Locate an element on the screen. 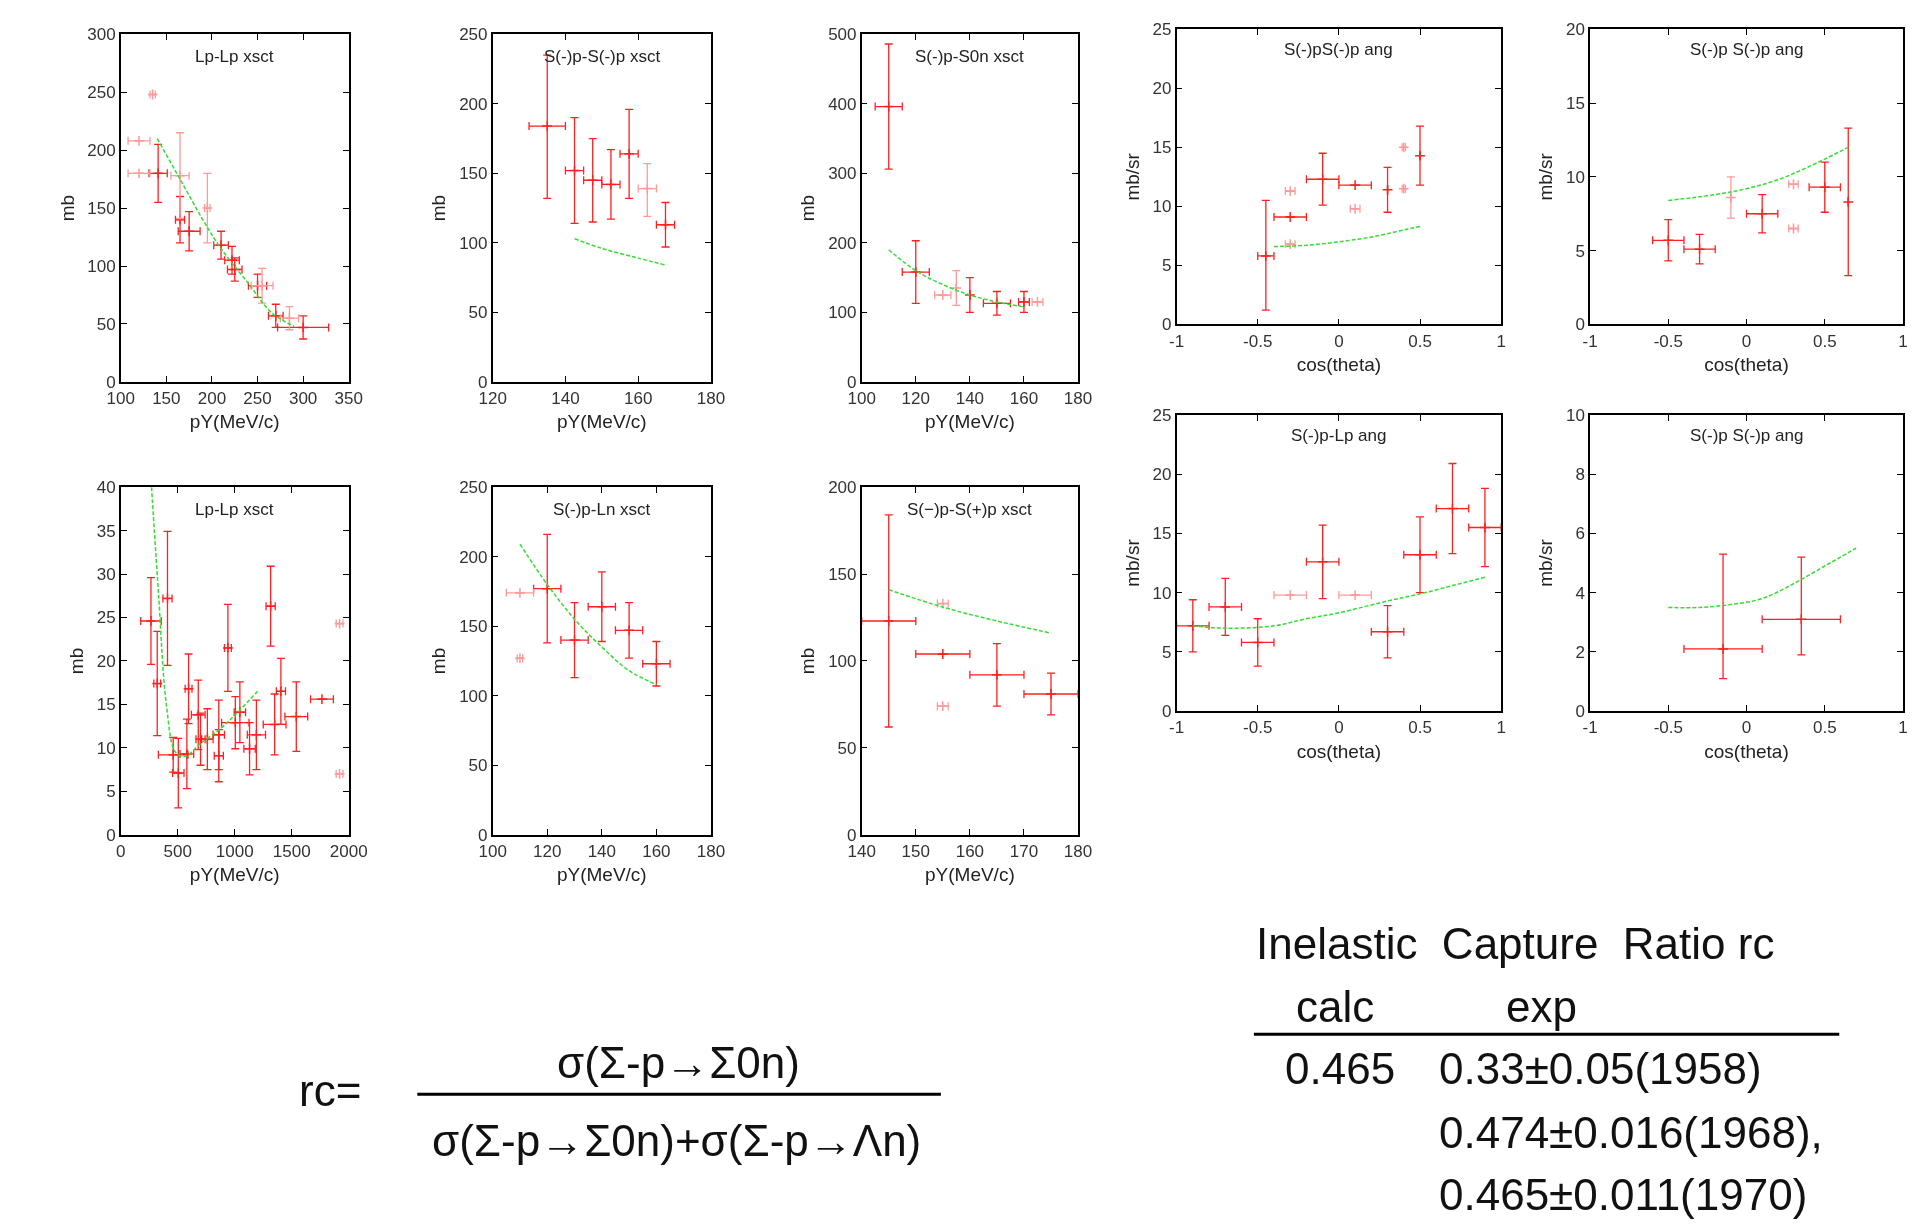  x-tick-label: 250 is located at coordinates (257, 399).